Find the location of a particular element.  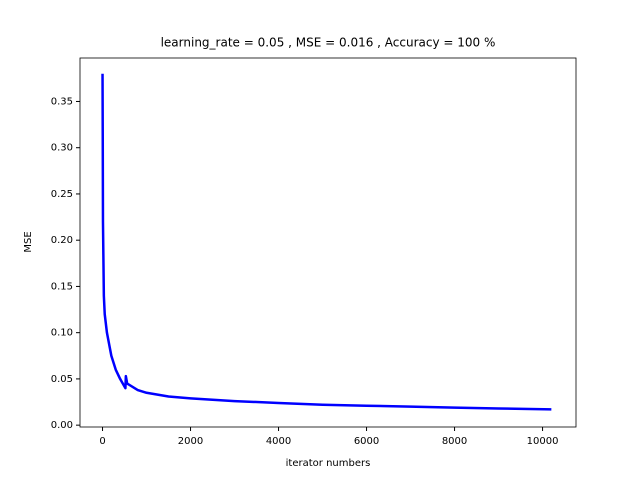

y-tick-label: 0.20 is located at coordinates (62, 240).